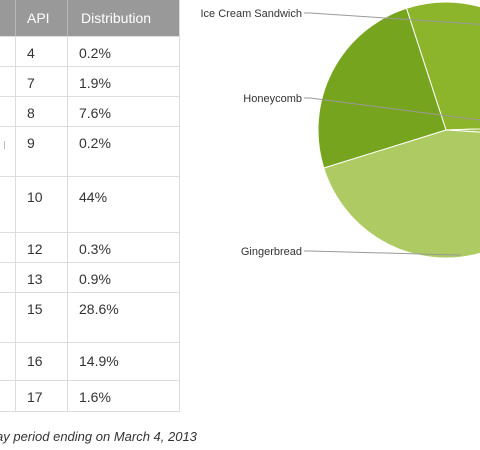 This screenshot has height=450, width=480. I want to click on slice-label: Honeycomb, so click(272, 99).